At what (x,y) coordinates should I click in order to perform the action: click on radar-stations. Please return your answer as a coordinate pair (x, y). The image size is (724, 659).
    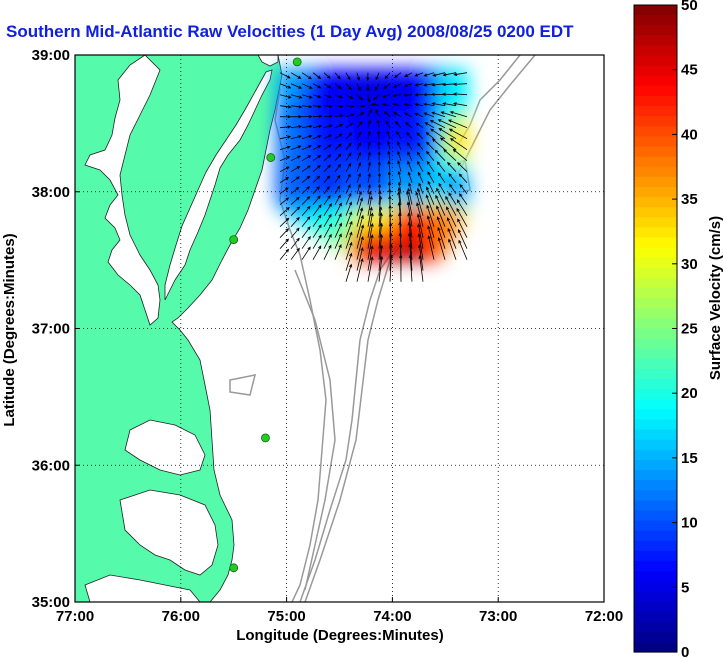
    Looking at the image, I should click on (265, 315).